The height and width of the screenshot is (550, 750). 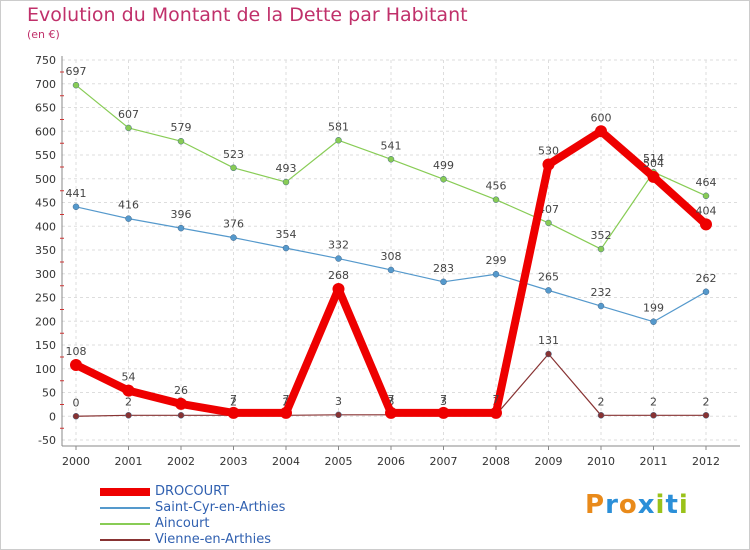 I want to click on data-label: 464, so click(x=706, y=182).